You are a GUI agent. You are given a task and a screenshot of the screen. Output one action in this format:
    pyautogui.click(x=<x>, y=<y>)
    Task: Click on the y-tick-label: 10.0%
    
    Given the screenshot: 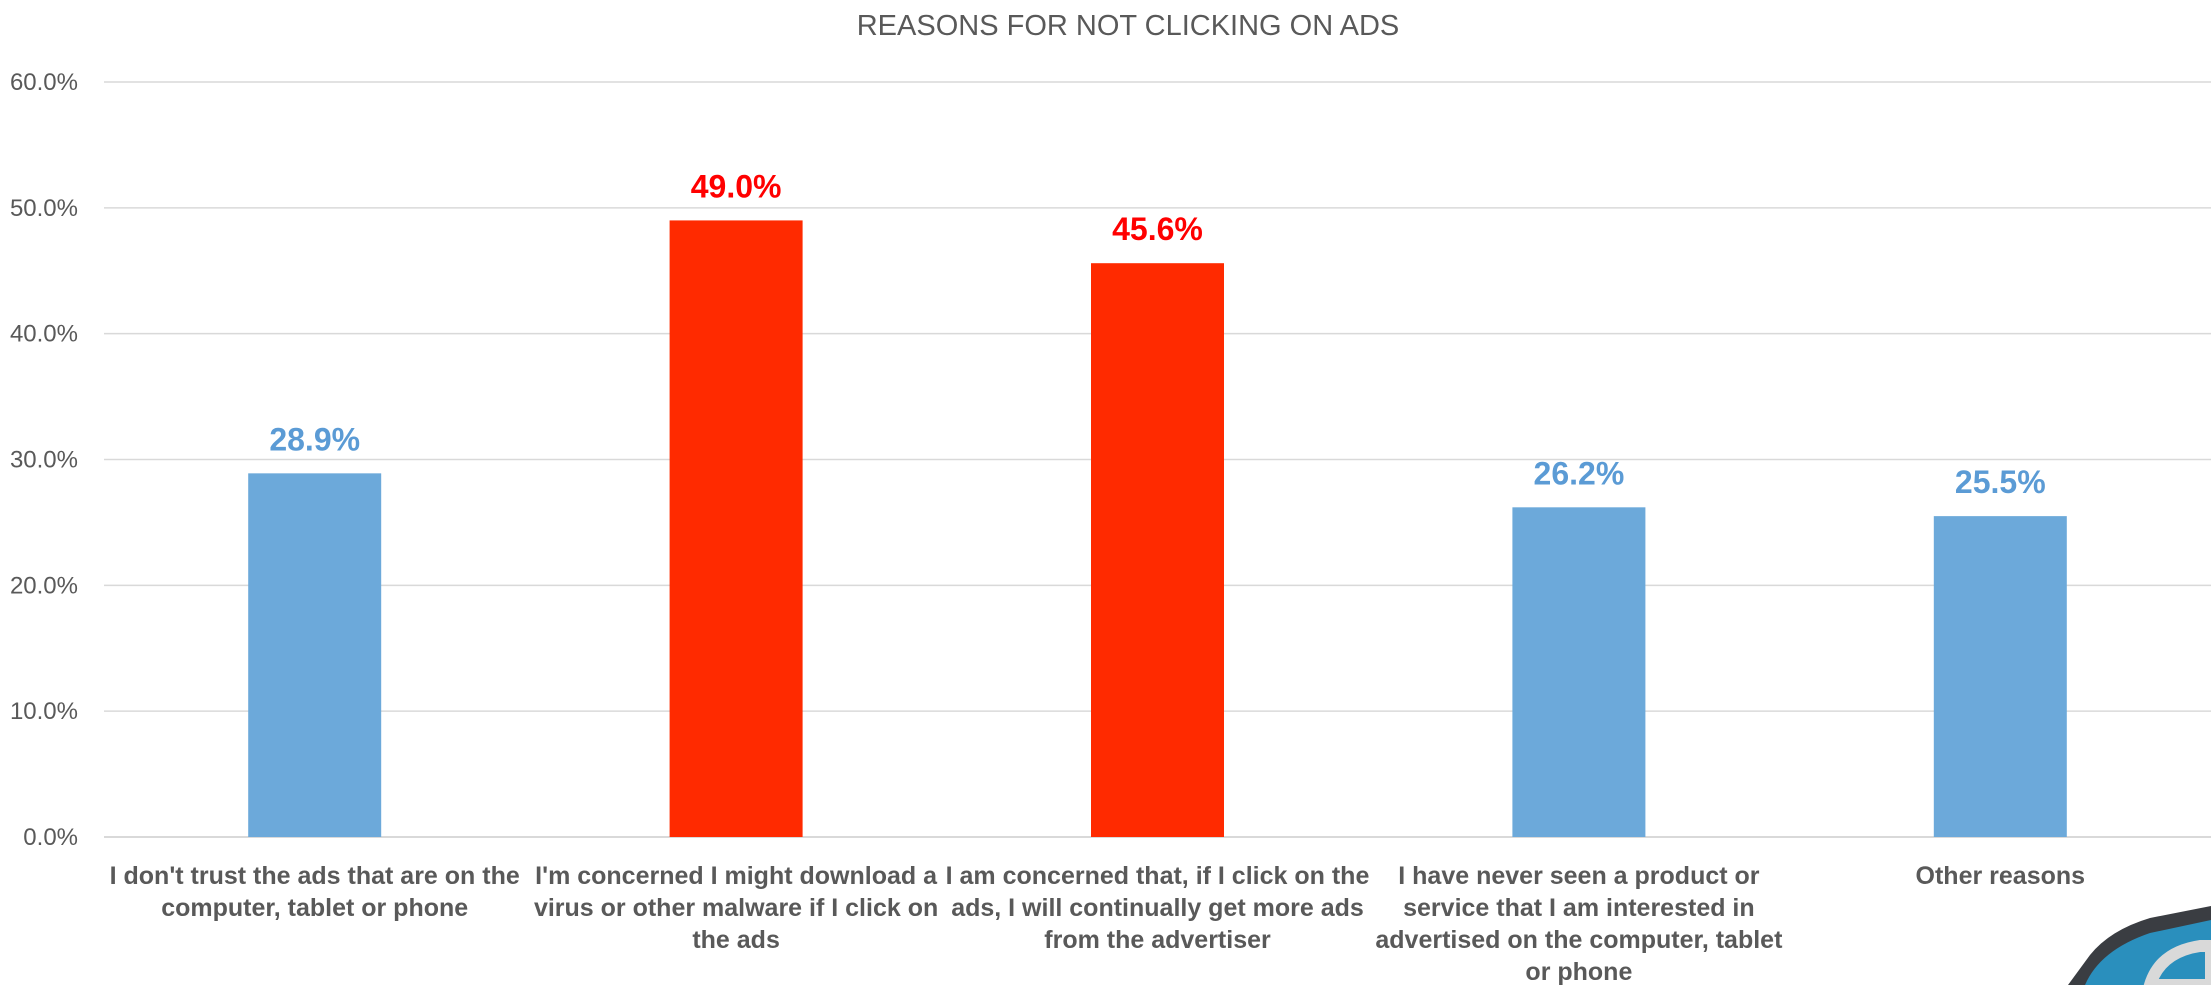 What is the action you would take?
    pyautogui.click(x=44, y=711)
    